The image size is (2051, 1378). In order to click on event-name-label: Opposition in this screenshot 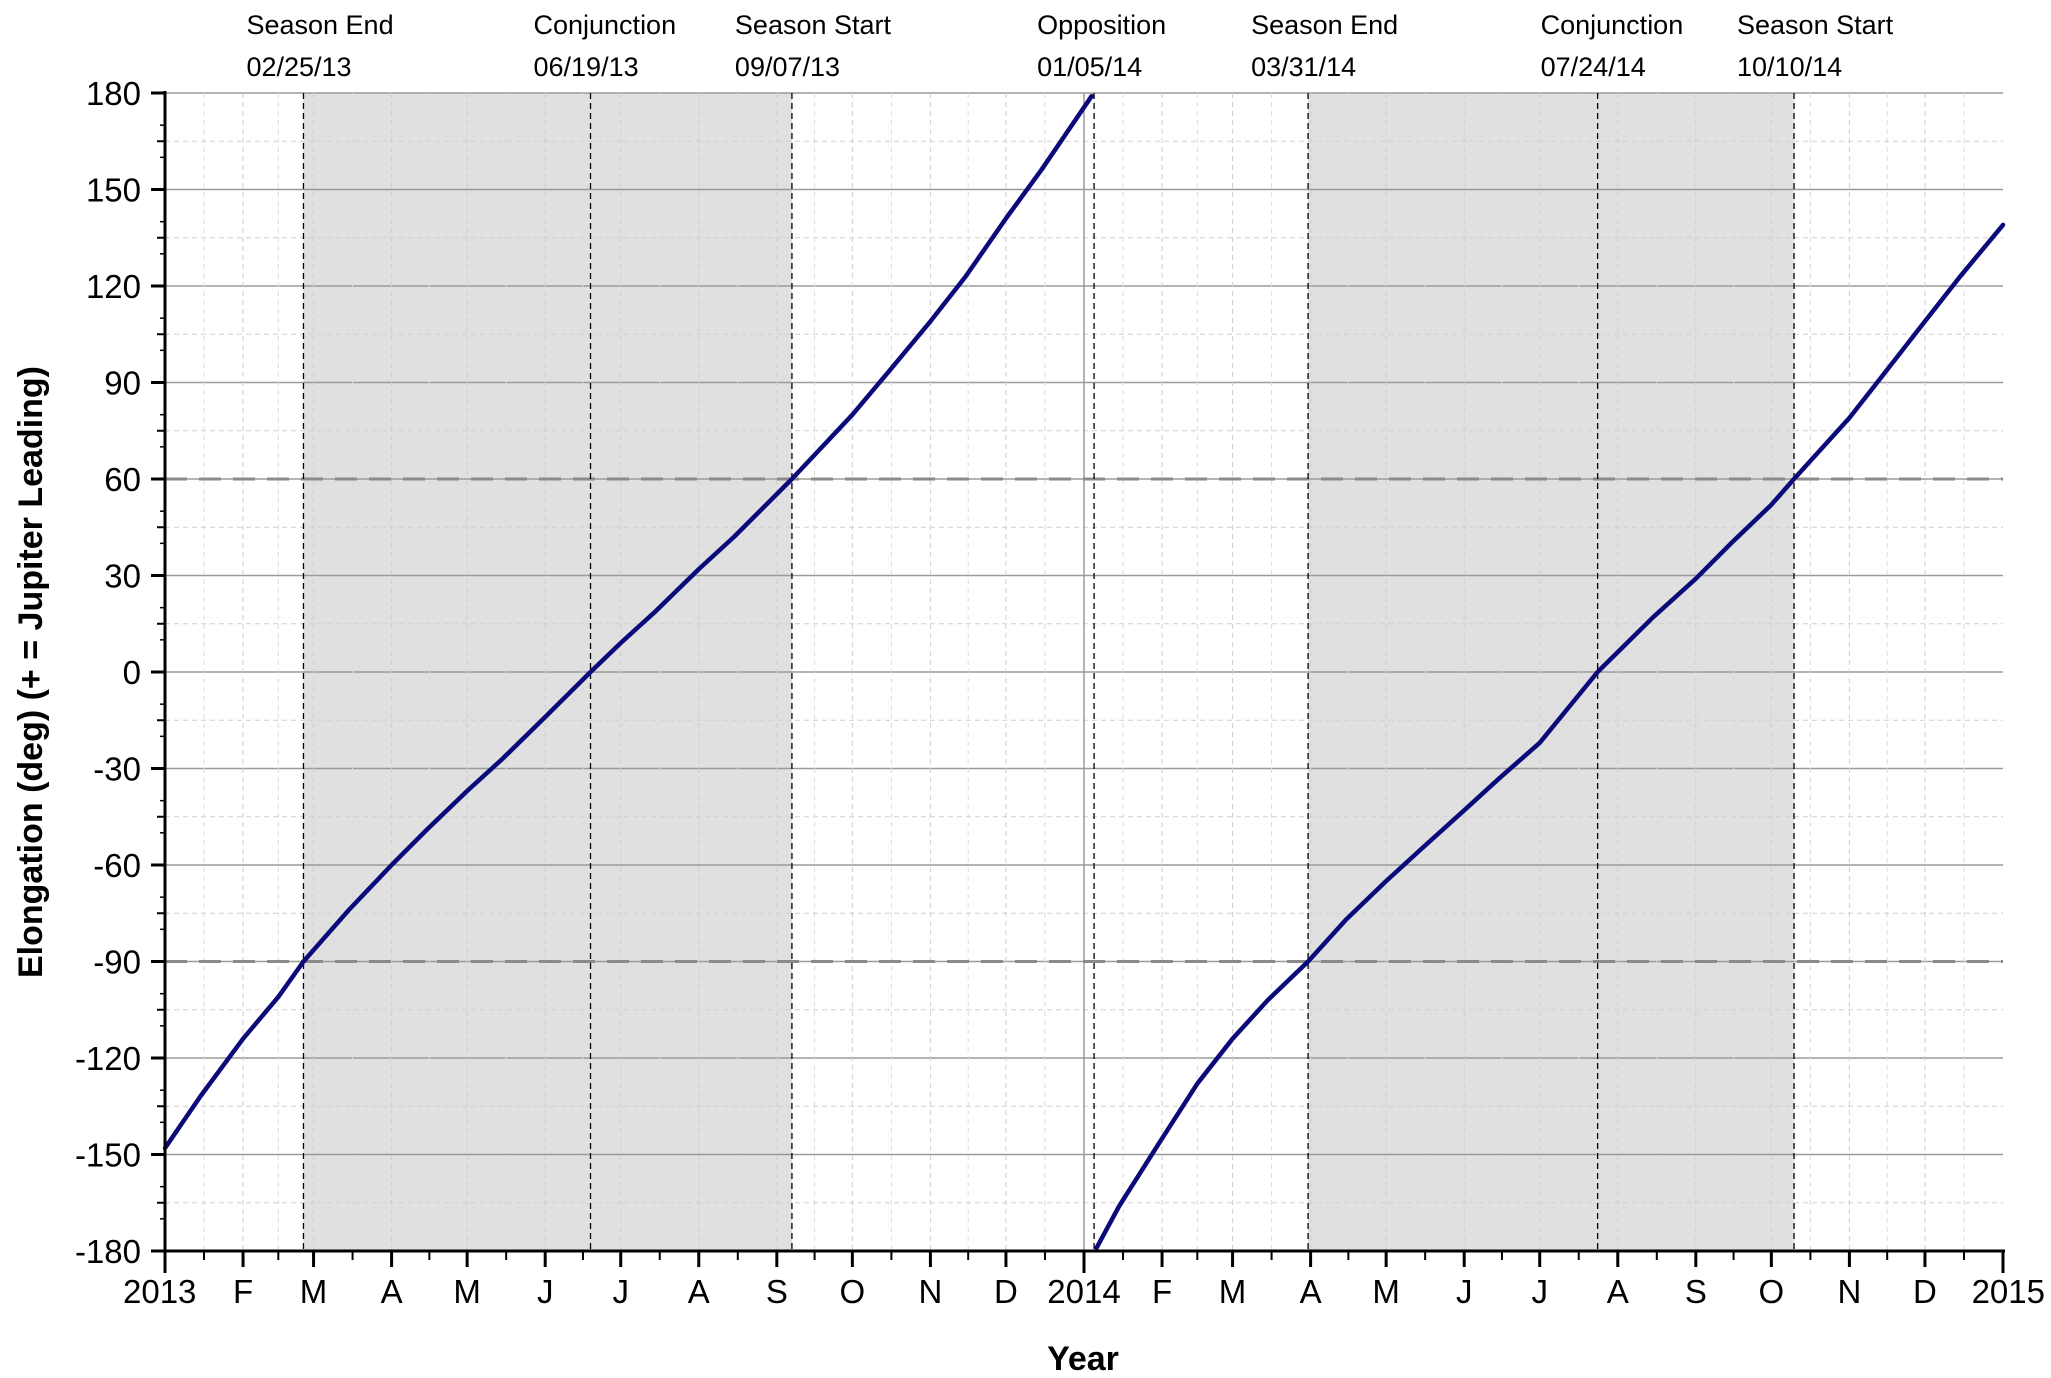, I will do `click(1101, 25)`.